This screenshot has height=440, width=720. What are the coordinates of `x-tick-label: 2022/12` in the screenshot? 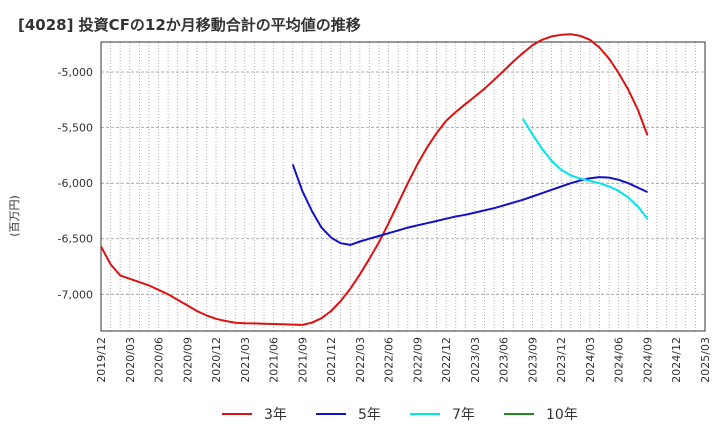 It's located at (446, 360).